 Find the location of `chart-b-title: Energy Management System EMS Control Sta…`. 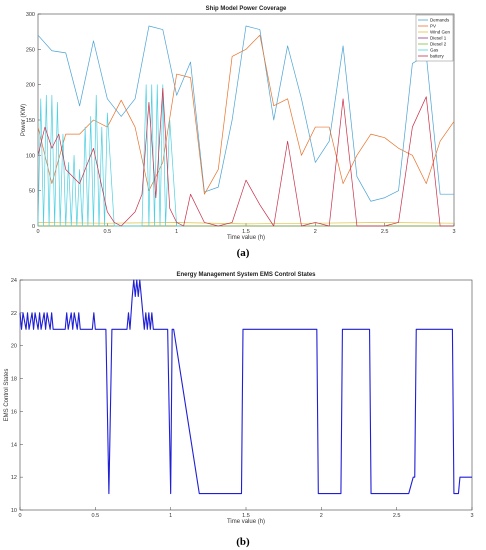

chart-b-title: Energy Management System EMS Control Sta… is located at coordinates (246, 275).